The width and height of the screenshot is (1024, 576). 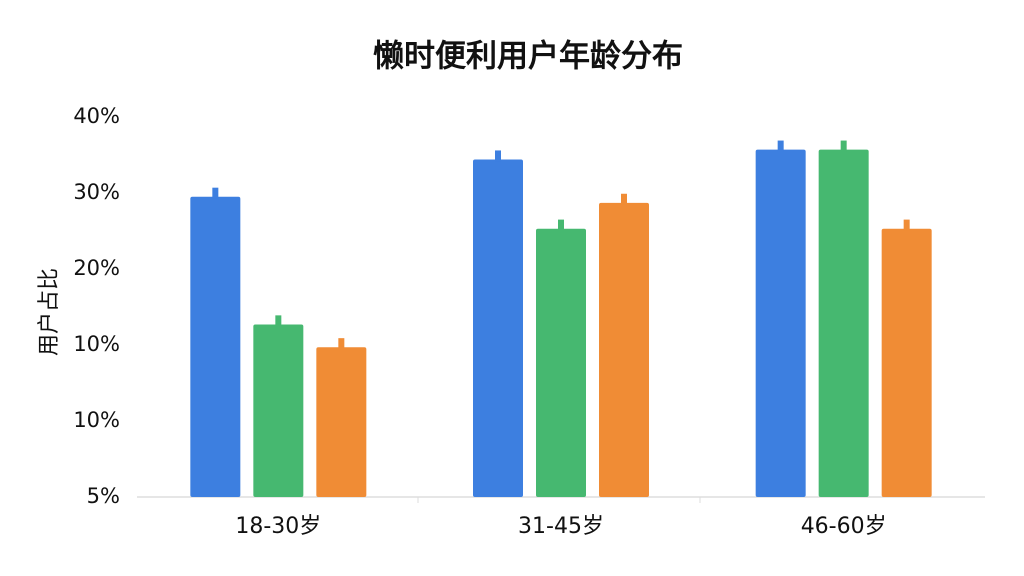 I want to click on y-tick-label: 5%, so click(x=103, y=496).